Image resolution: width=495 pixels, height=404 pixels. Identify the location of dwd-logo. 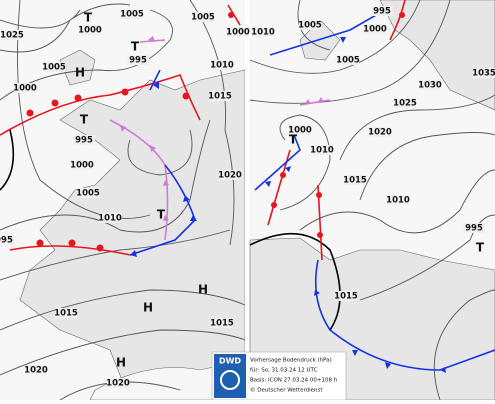
(230, 376).